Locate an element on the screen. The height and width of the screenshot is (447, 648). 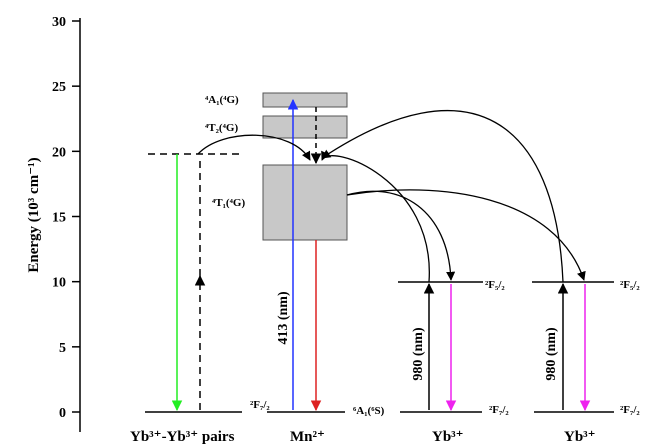
mn-to-yb1-transfer-curve is located at coordinates (401, 235).